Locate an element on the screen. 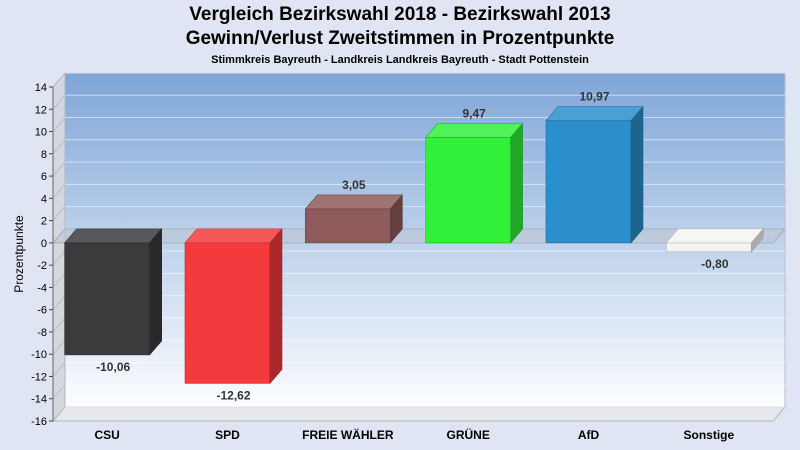 This screenshot has width=800, height=450. bar-value-label: -10,06 is located at coordinates (113, 367).